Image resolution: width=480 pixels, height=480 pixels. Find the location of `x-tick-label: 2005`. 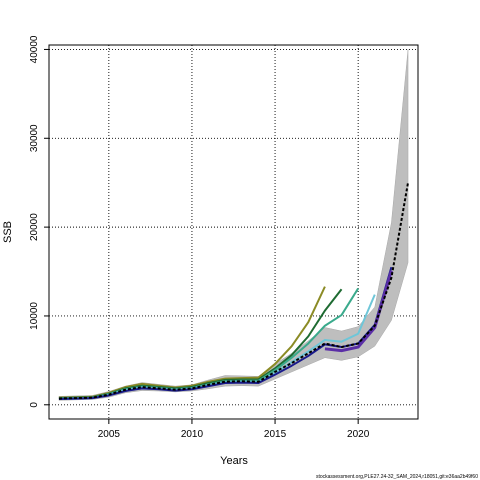

x-tick-label: 2005 is located at coordinates (109, 434).